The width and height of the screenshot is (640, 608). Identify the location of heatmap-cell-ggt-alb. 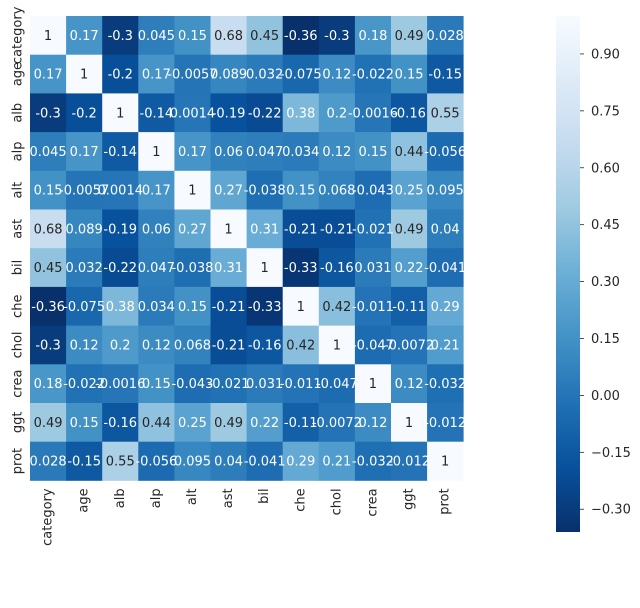
(120, 423).